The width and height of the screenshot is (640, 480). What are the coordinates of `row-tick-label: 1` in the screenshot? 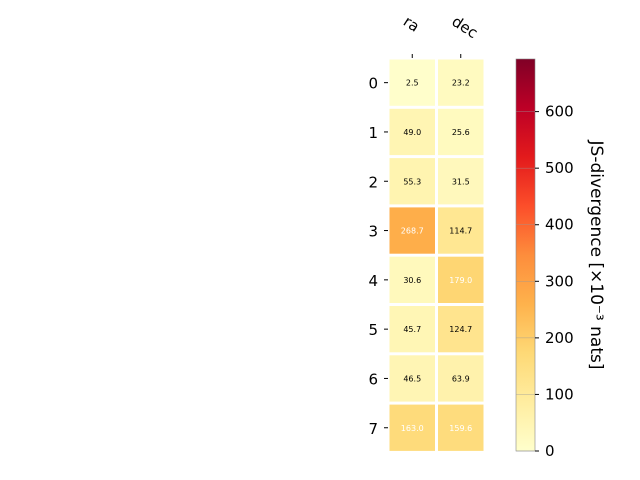 It's located at (373, 133).